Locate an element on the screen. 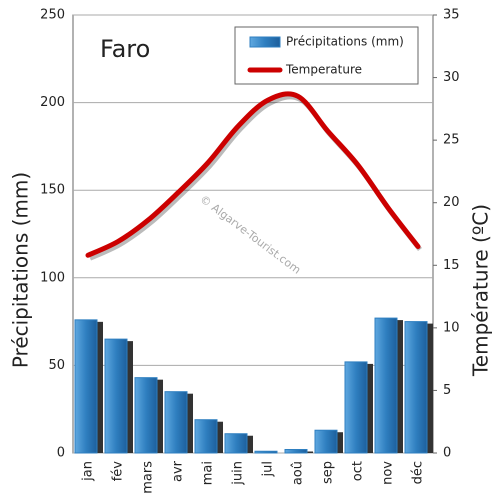 This screenshot has width=499, height=500. x-tick-label: mai is located at coordinates (208, 473).